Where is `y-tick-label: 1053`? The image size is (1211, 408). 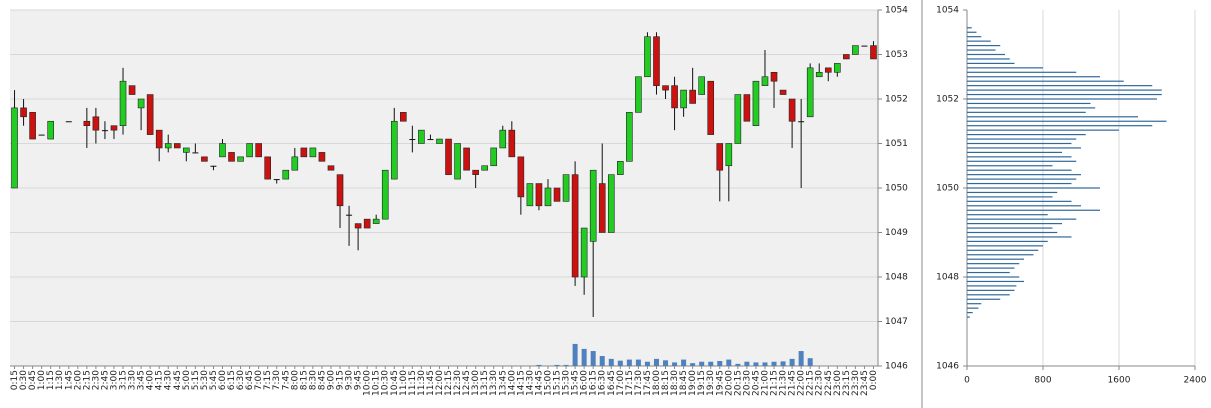 y-tick-label: 1053 is located at coordinates (896, 55).